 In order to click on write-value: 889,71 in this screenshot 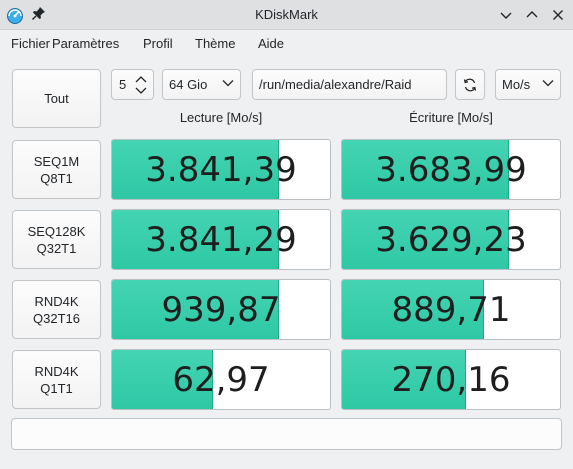, I will do `click(451, 309)`.